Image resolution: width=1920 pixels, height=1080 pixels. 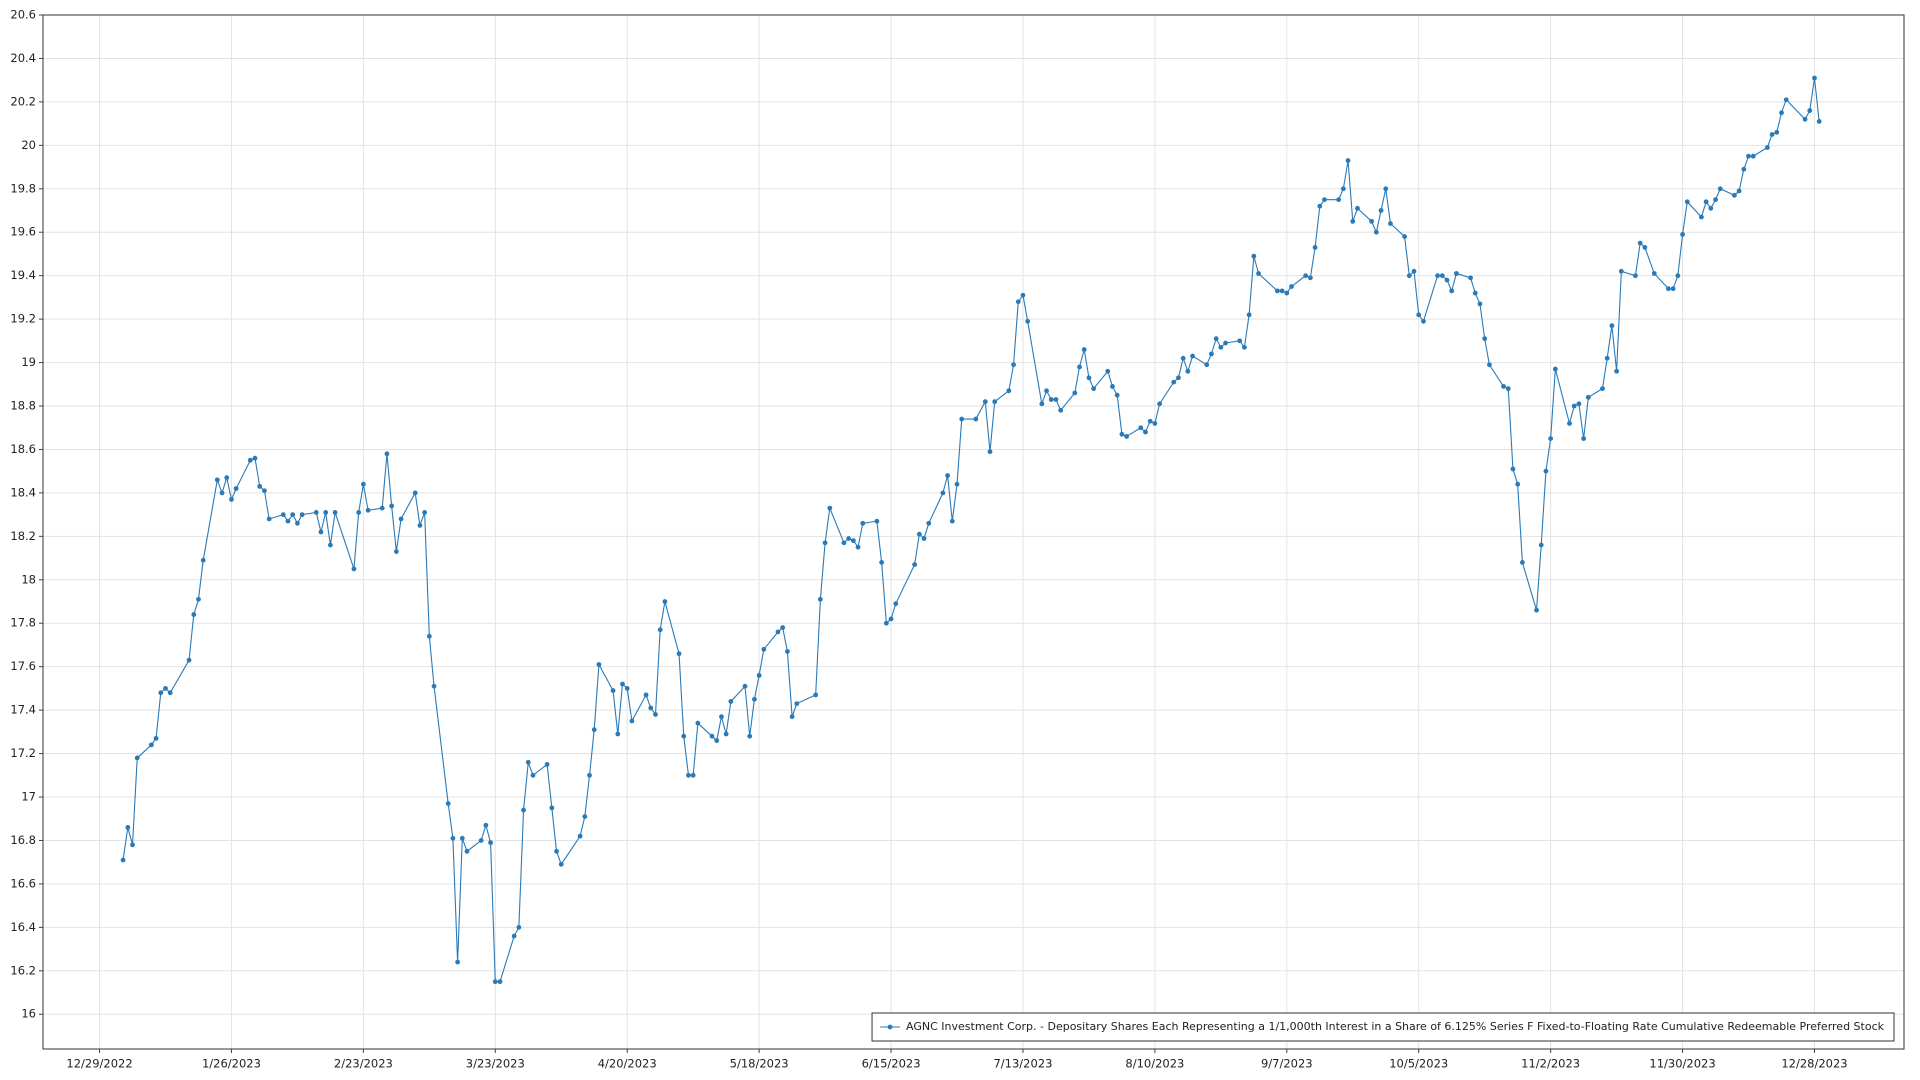 I want to click on x-tick-label: 7/13/2023, so click(x=1022, y=1064).